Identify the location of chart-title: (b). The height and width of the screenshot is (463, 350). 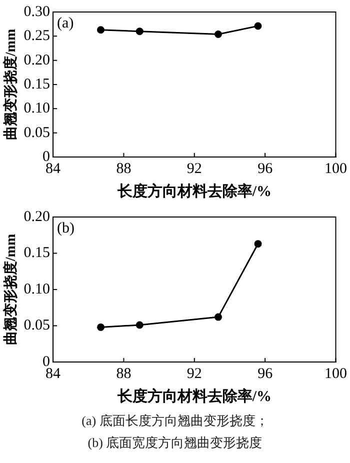
(66, 228).